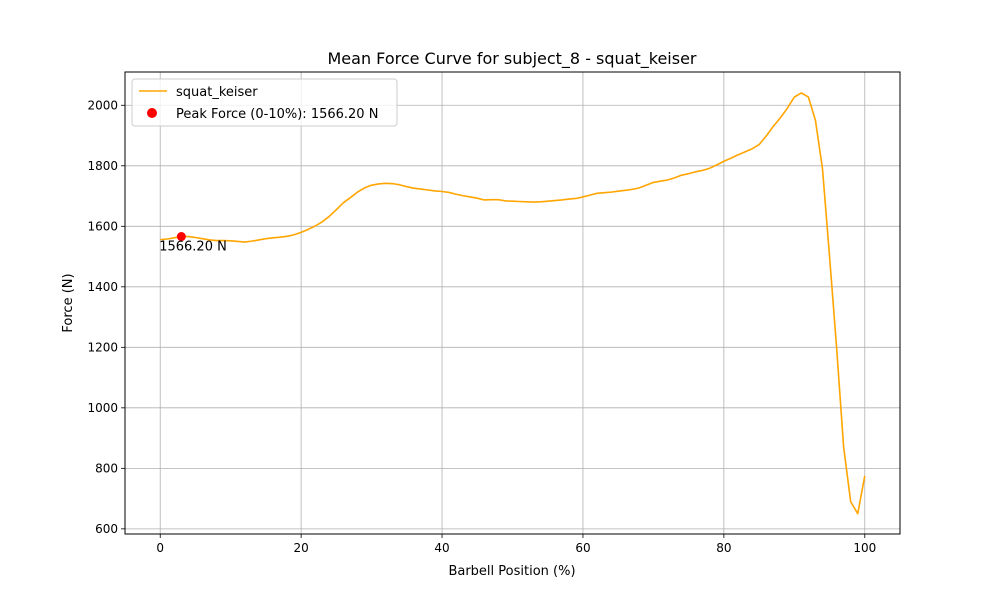 The height and width of the screenshot is (600, 1000). What do you see at coordinates (160, 548) in the screenshot?
I see `x-tick-label: 0` at bounding box center [160, 548].